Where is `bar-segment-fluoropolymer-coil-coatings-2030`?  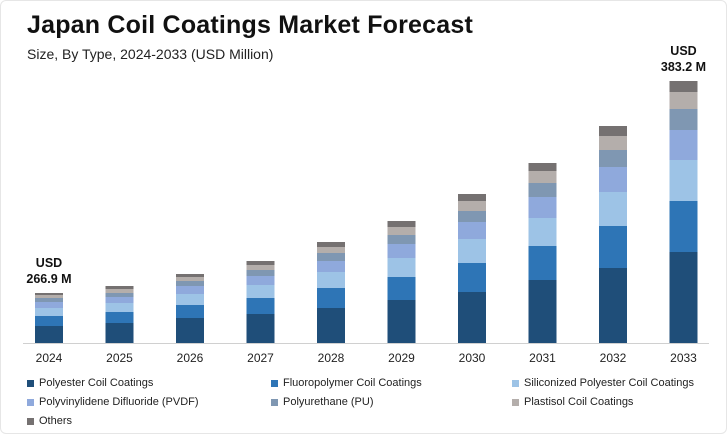 bar-segment-fluoropolymer-coil-coatings-2030 is located at coordinates (472, 277).